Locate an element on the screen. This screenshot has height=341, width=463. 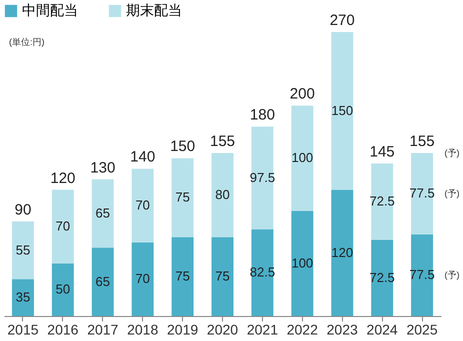
x-tick-label: 2021 is located at coordinates (262, 330).